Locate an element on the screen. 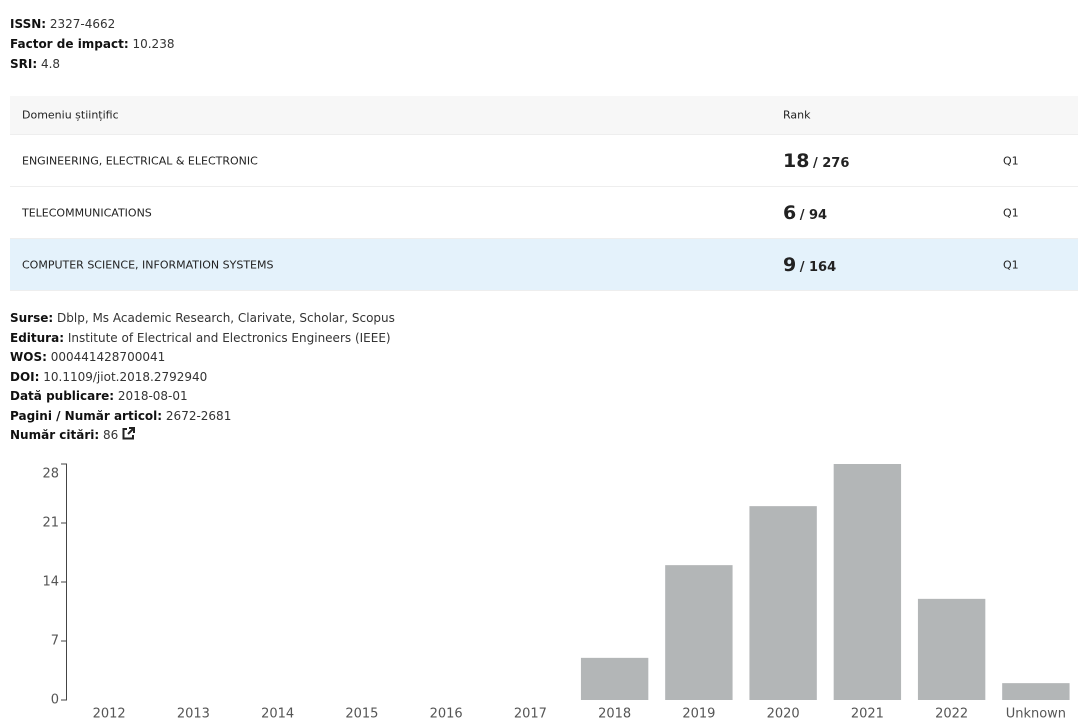 The height and width of the screenshot is (722, 1078). rank-cell: 9 / 164 is located at coordinates (809, 265).